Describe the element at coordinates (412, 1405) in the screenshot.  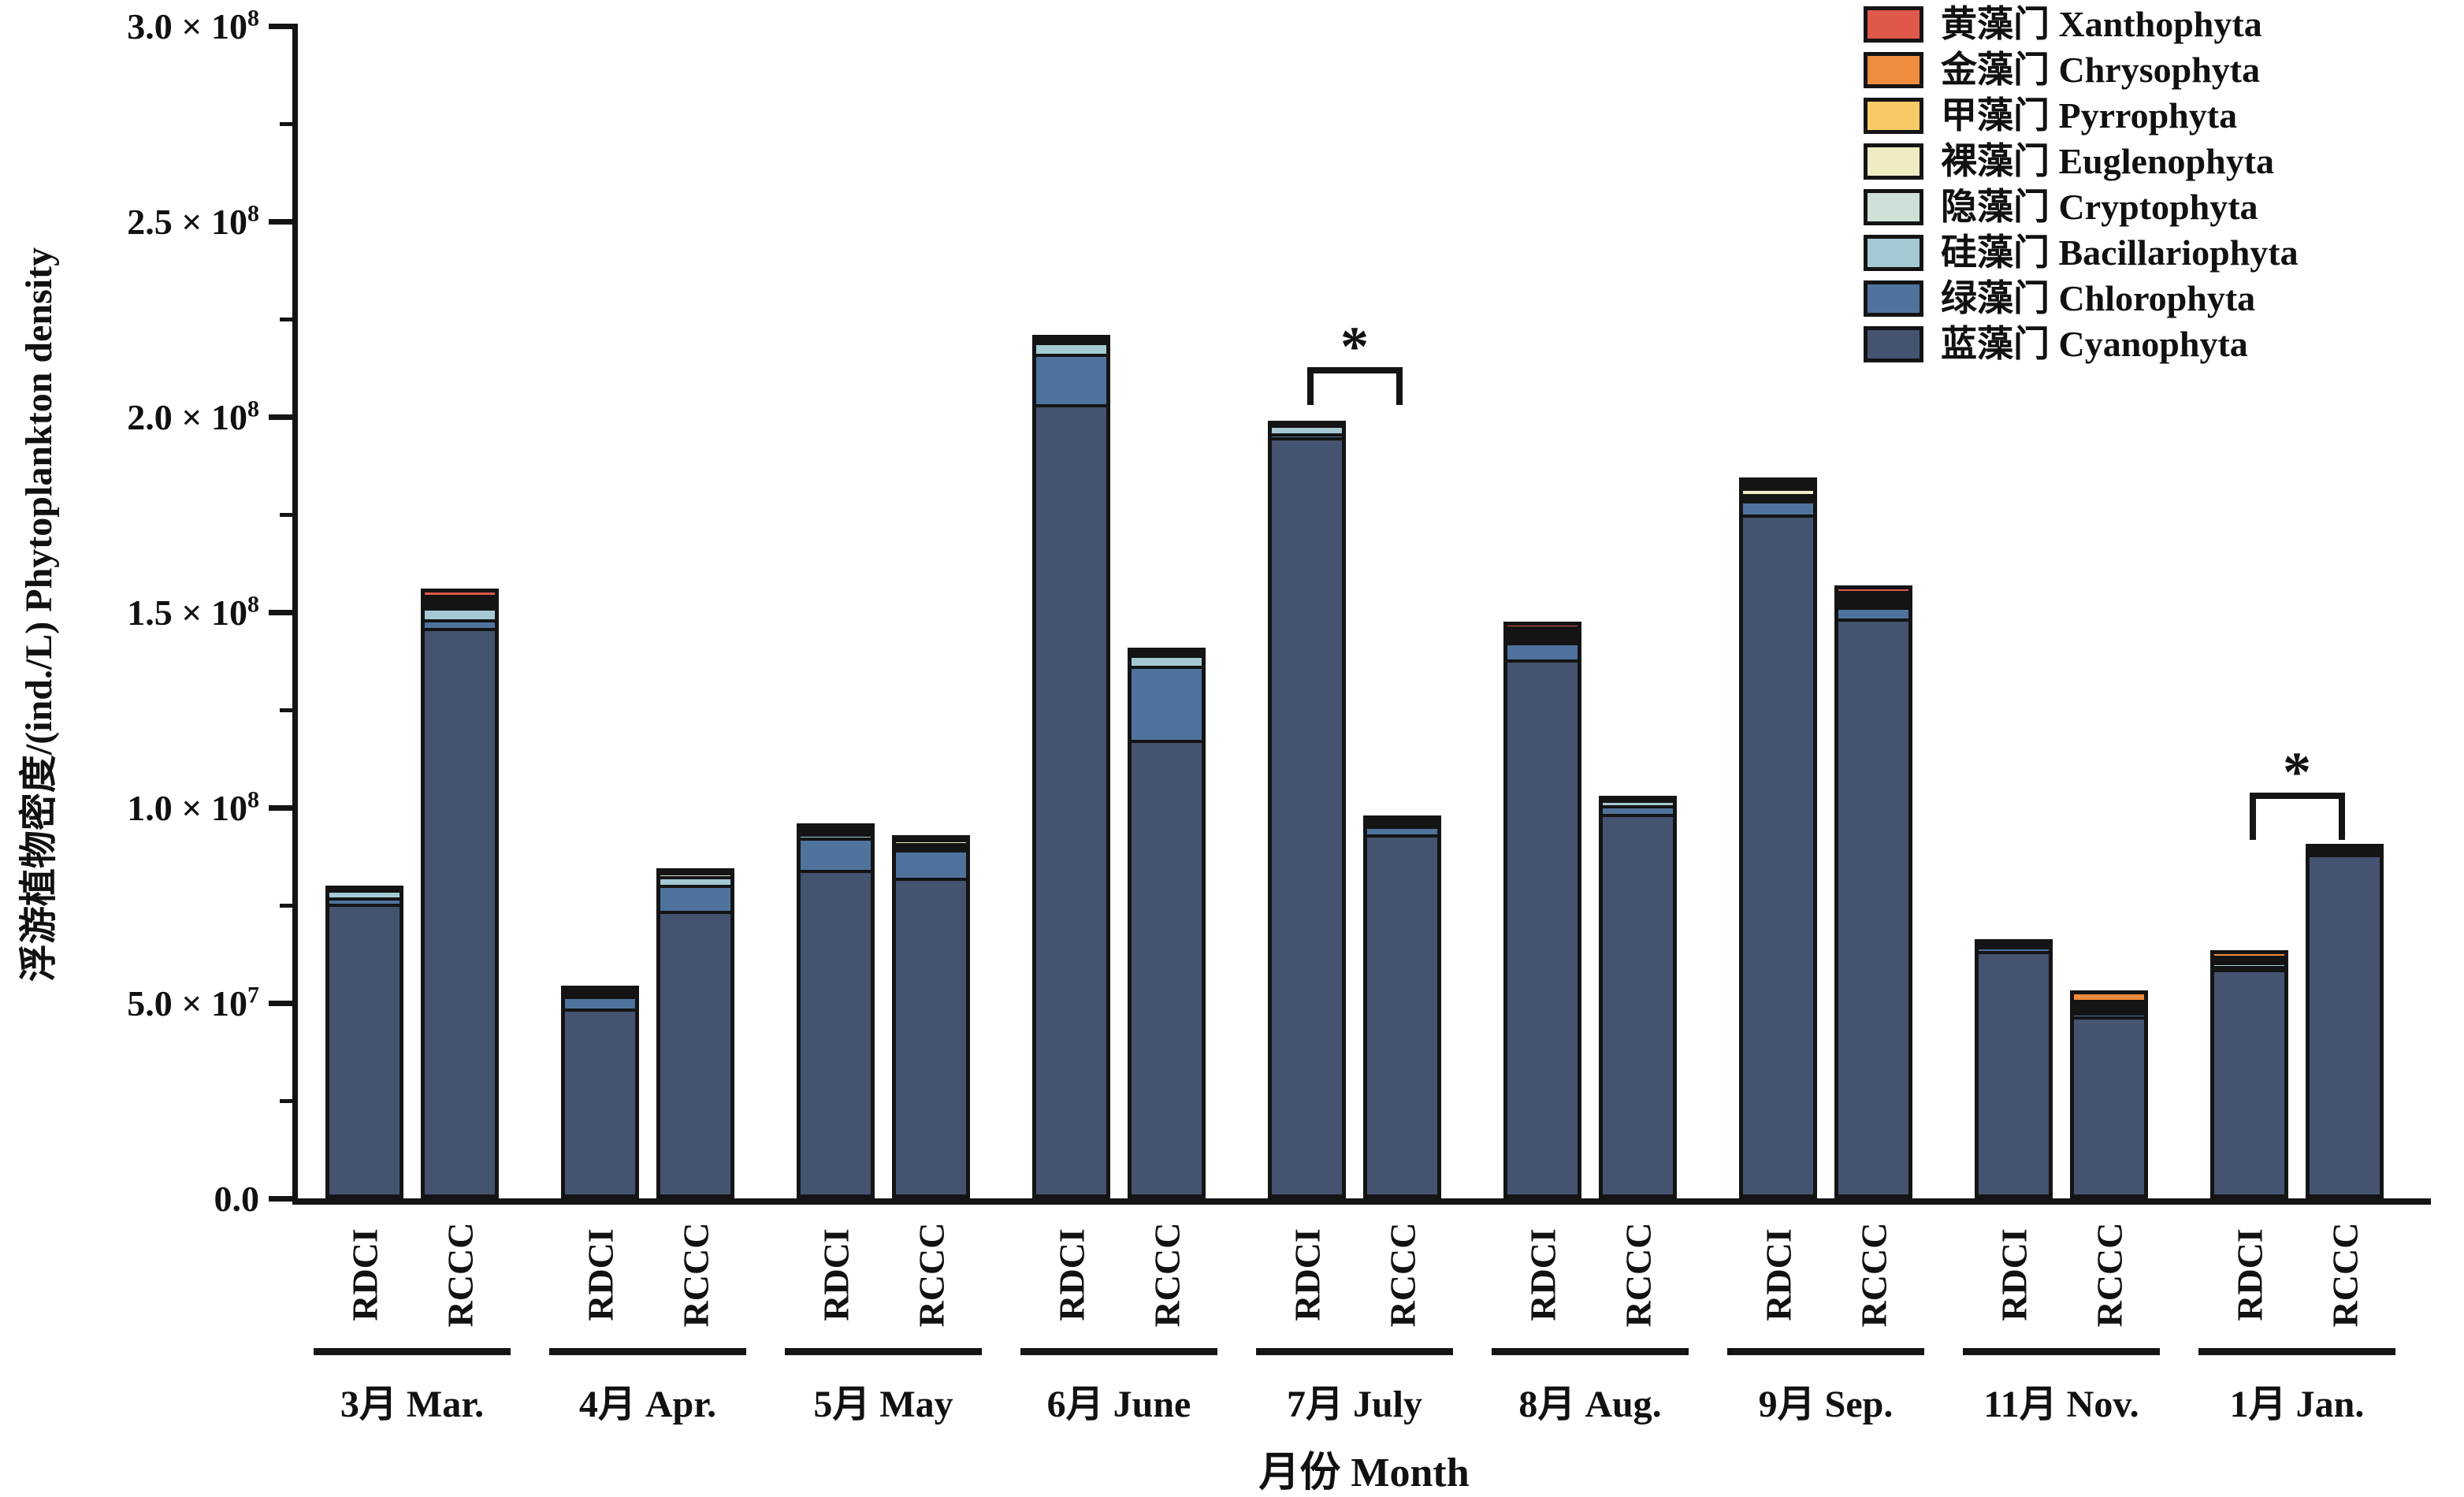
I see `month-label: 3月 Mar.` at that location.